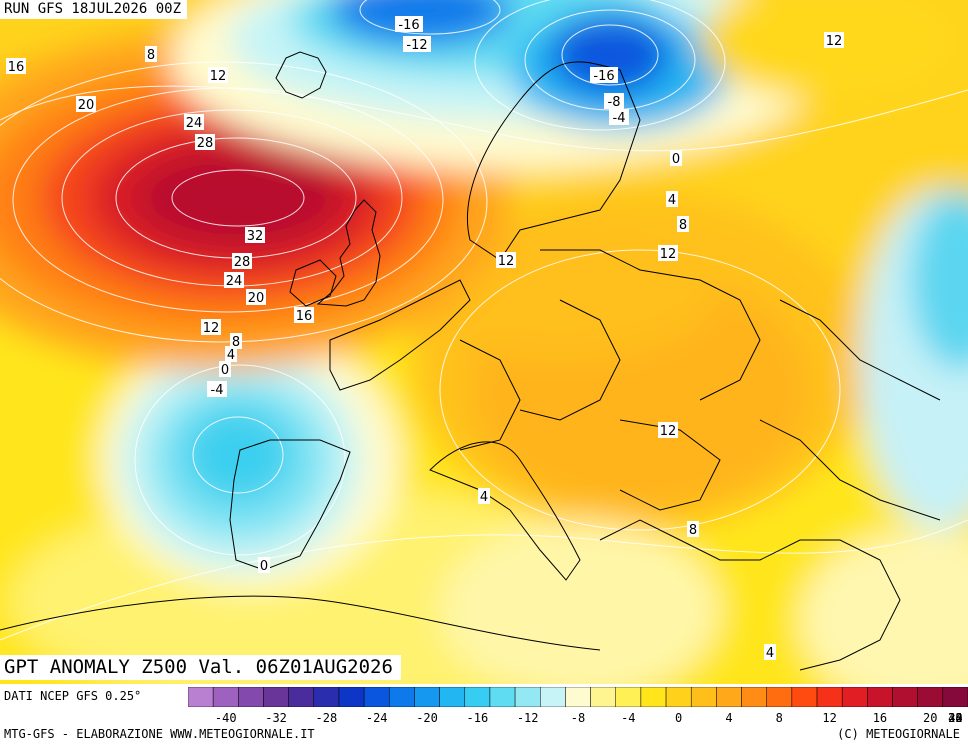 The image size is (968, 745). Describe the element at coordinates (679, 718) in the screenshot. I see `colorbar-tick-label: 0` at that location.